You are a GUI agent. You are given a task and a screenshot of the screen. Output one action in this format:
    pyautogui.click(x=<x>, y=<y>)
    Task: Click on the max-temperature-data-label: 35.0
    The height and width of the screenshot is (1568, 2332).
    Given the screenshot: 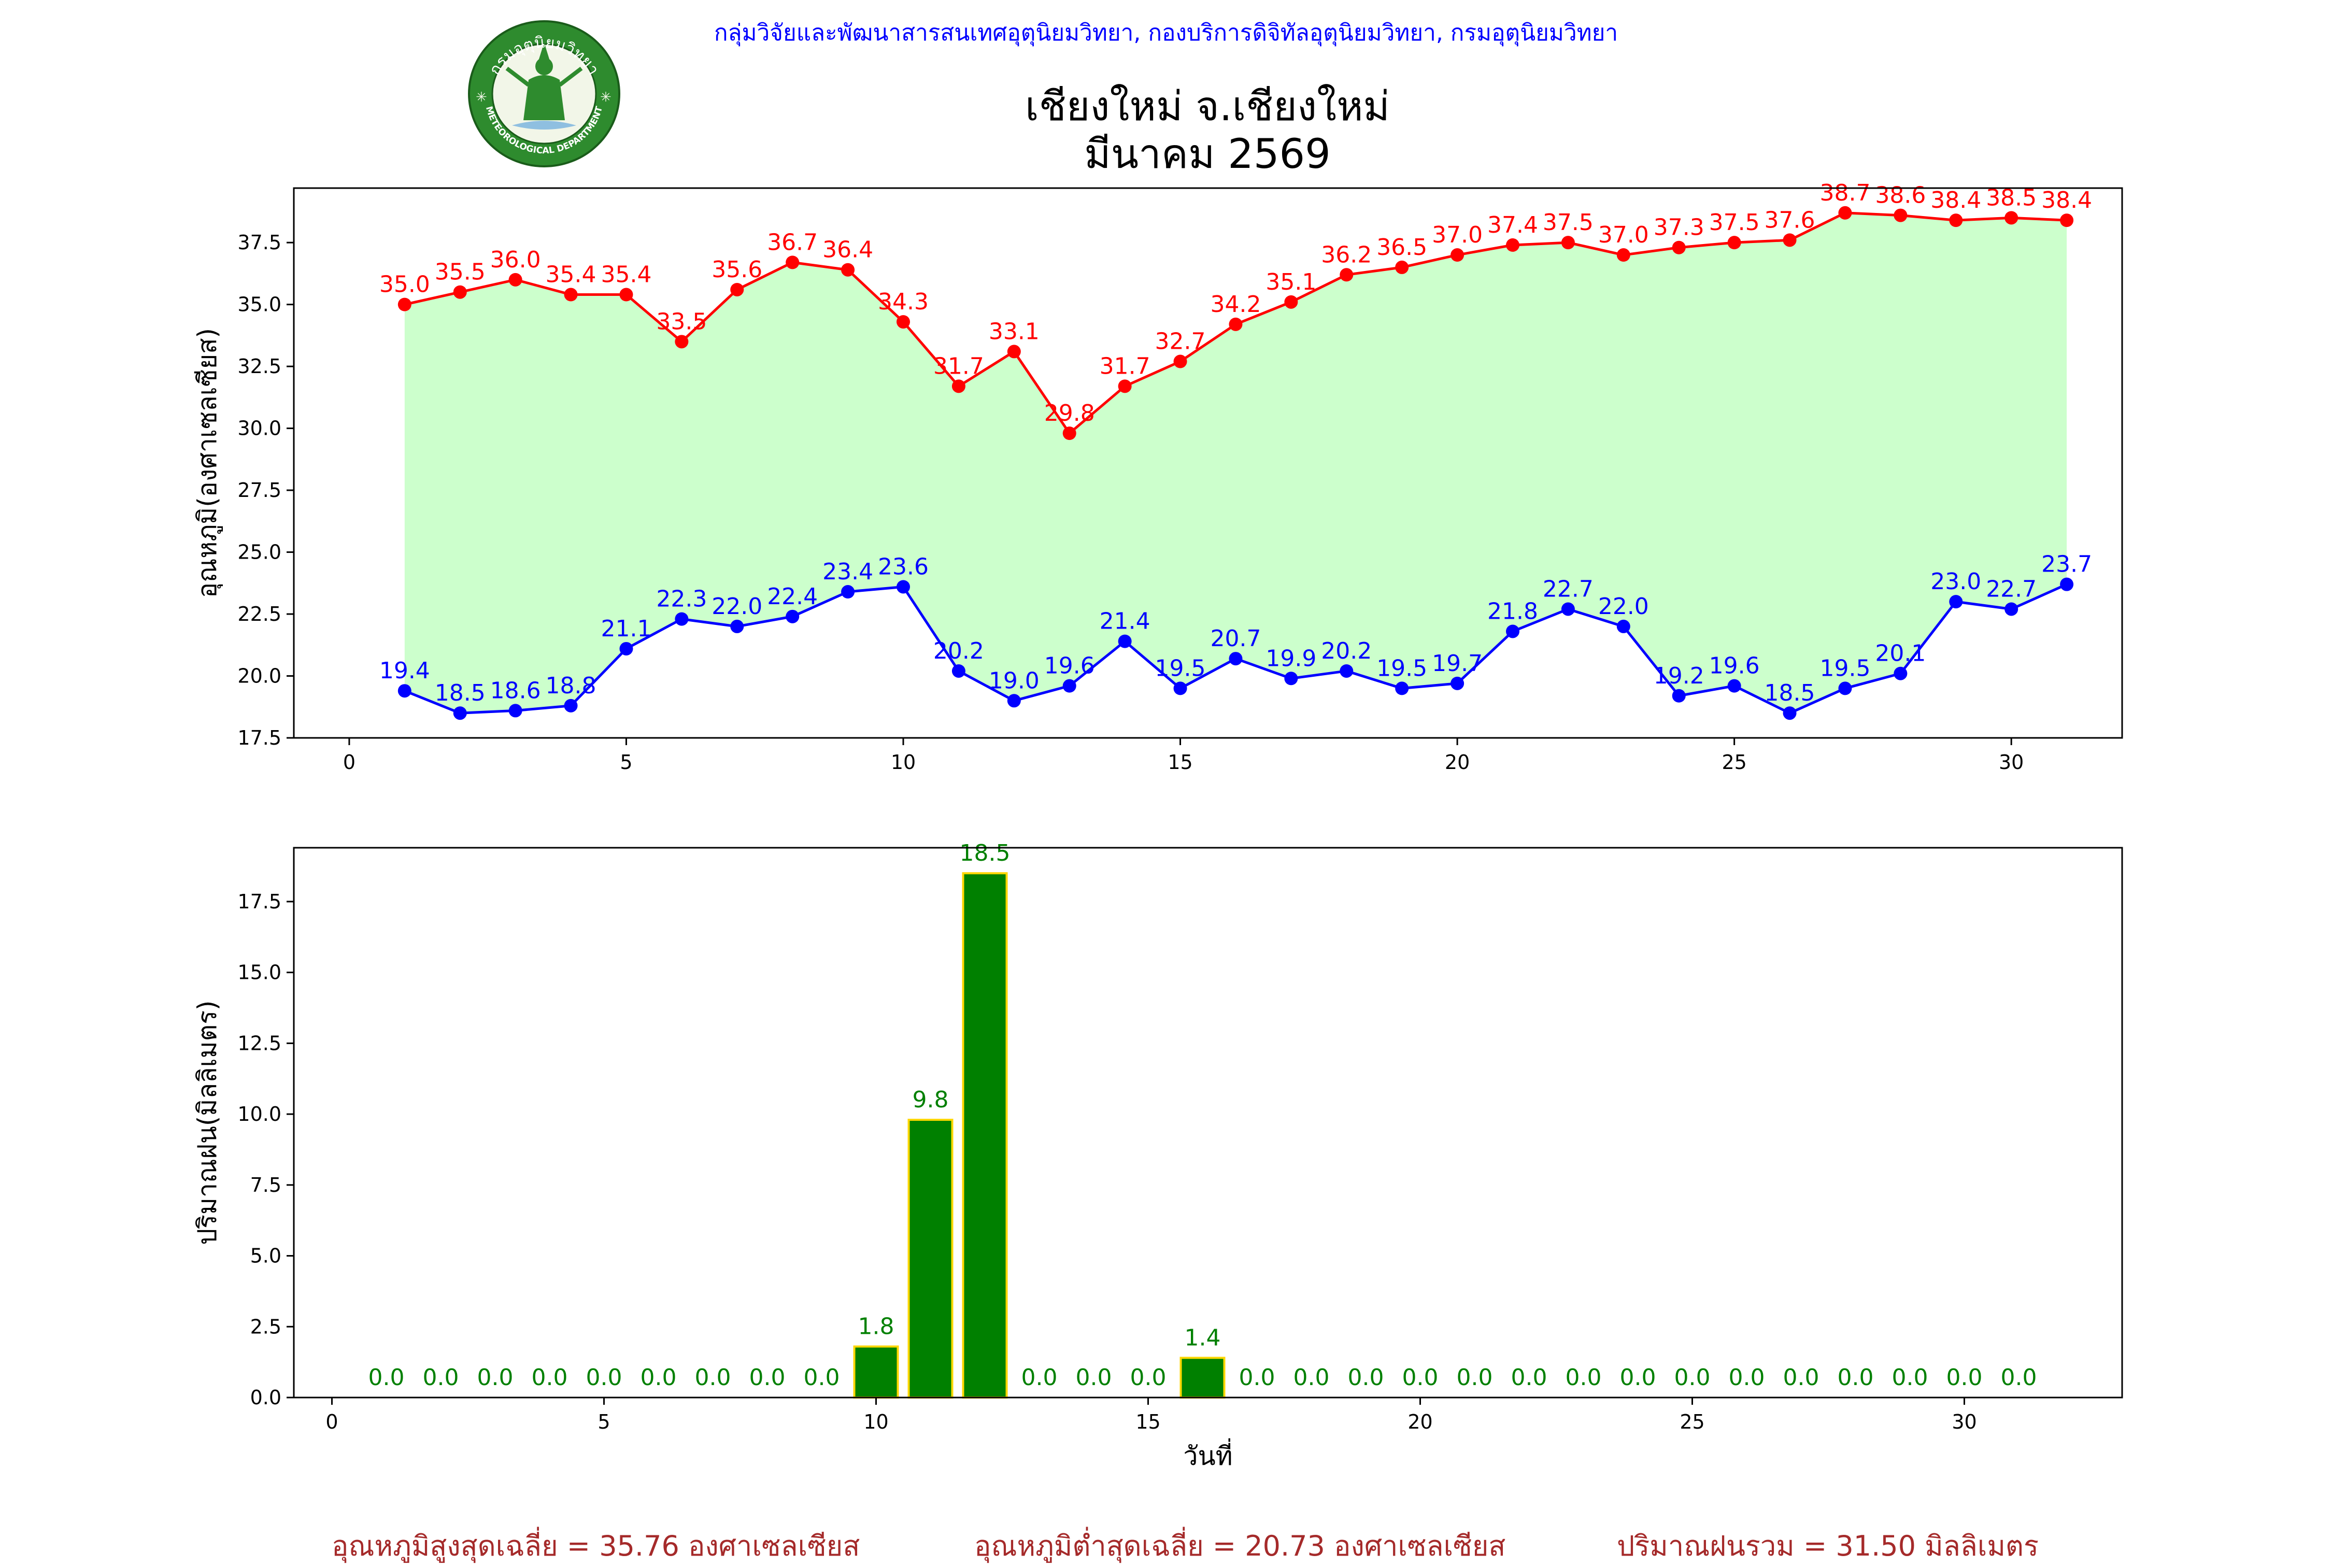 What is the action you would take?
    pyautogui.click(x=405, y=285)
    